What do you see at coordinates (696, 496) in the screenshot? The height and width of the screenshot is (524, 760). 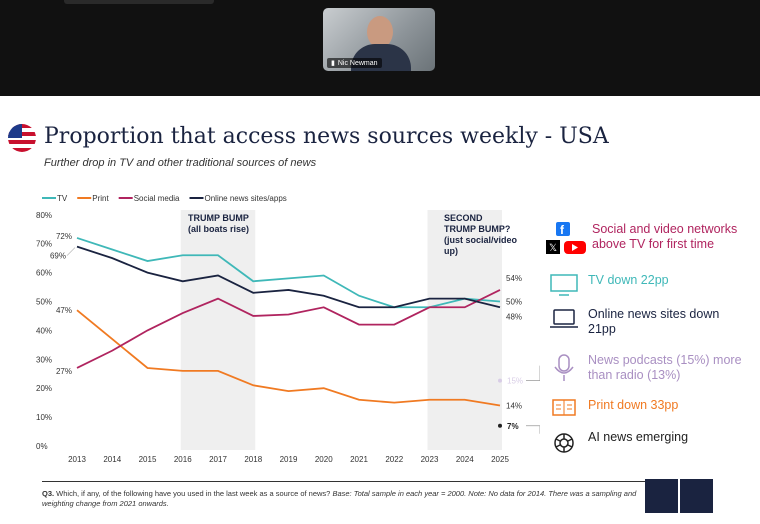 I see `oxford-logo` at bounding box center [696, 496].